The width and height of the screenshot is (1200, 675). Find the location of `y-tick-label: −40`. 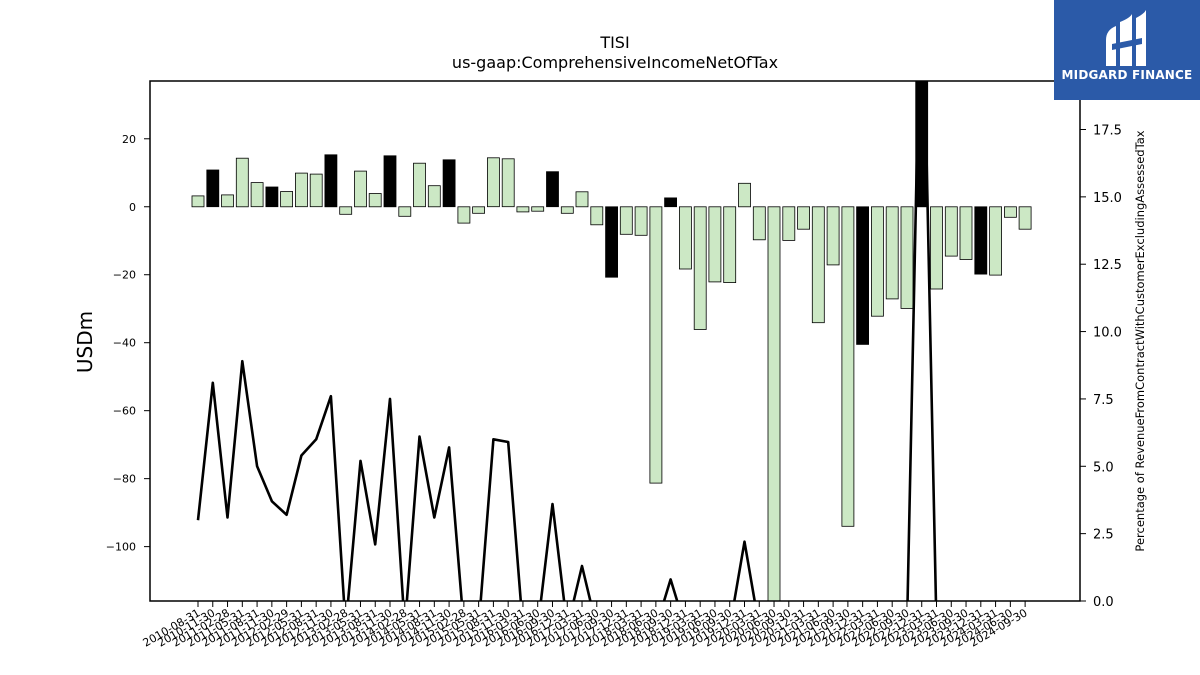

y-tick-label: −40 is located at coordinates (124, 343).